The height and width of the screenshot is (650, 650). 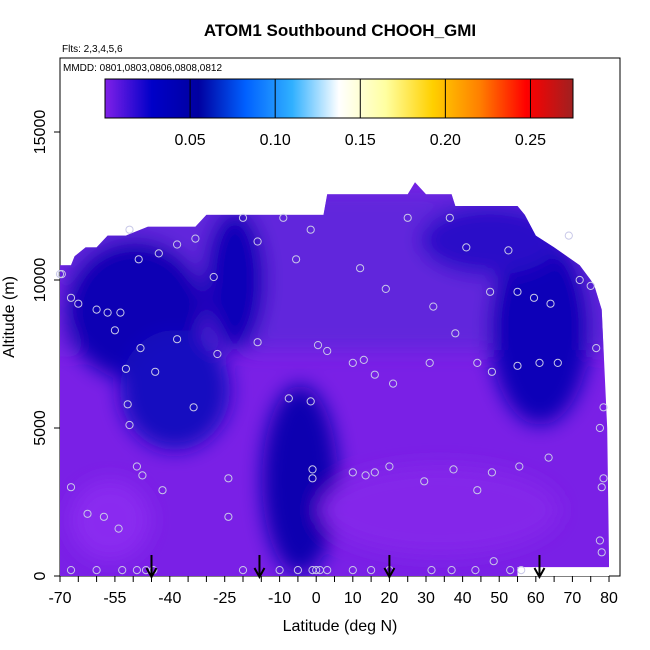 What do you see at coordinates (114, 598) in the screenshot?
I see `x-tick-label: -55` at bounding box center [114, 598].